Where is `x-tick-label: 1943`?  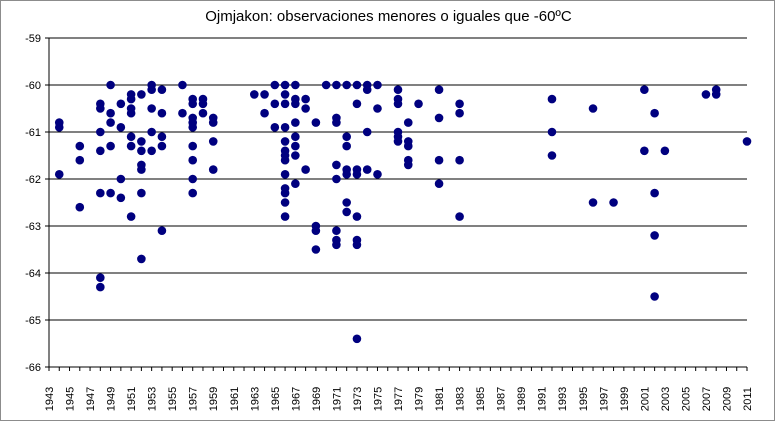
x-tick-label: 1943 is located at coordinates (50, 399).